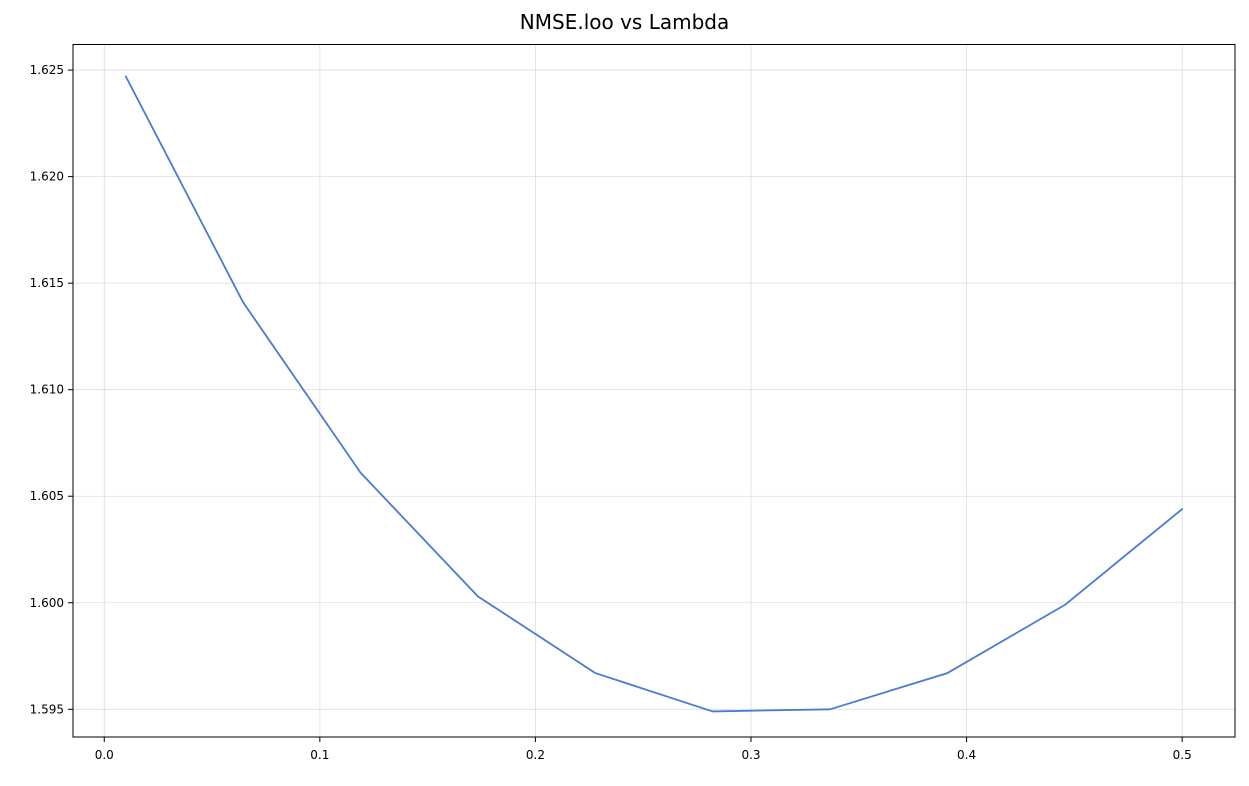 This screenshot has width=1249, height=786. Describe the element at coordinates (47, 390) in the screenshot. I see `y-tick-label: 1.610` at that location.